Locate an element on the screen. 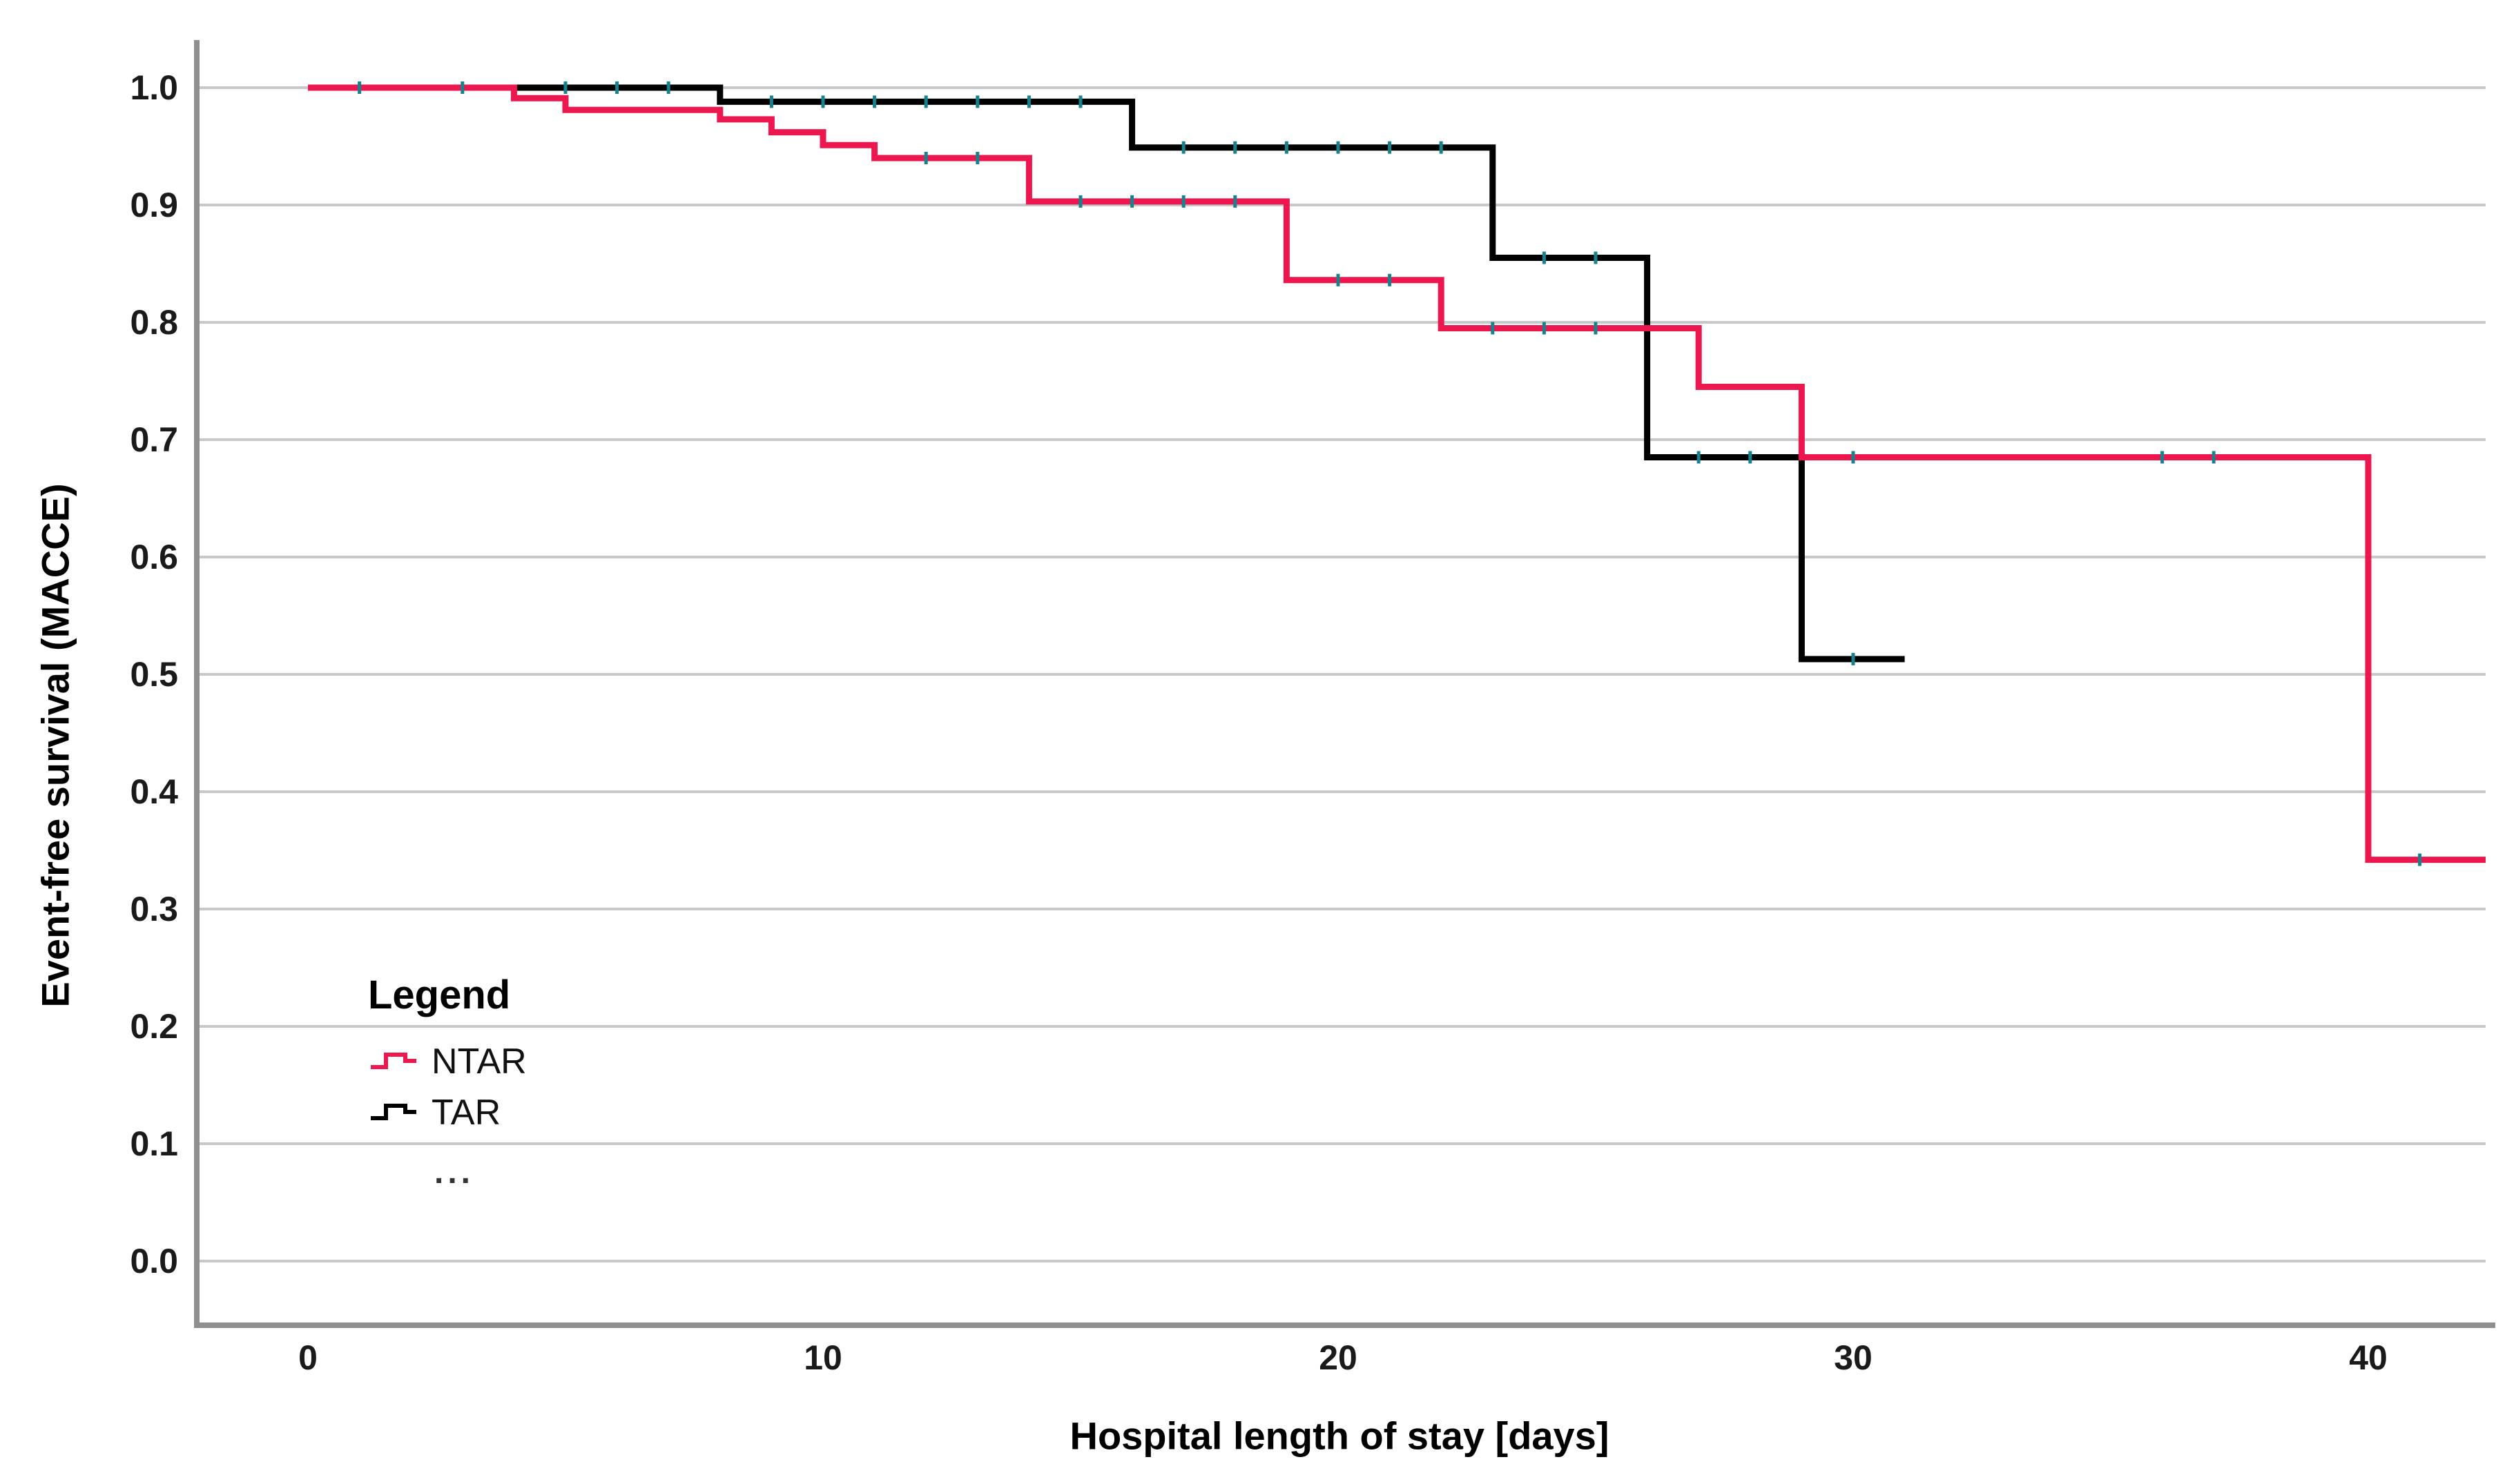  y-tick-label: 0.5 is located at coordinates (154, 674).